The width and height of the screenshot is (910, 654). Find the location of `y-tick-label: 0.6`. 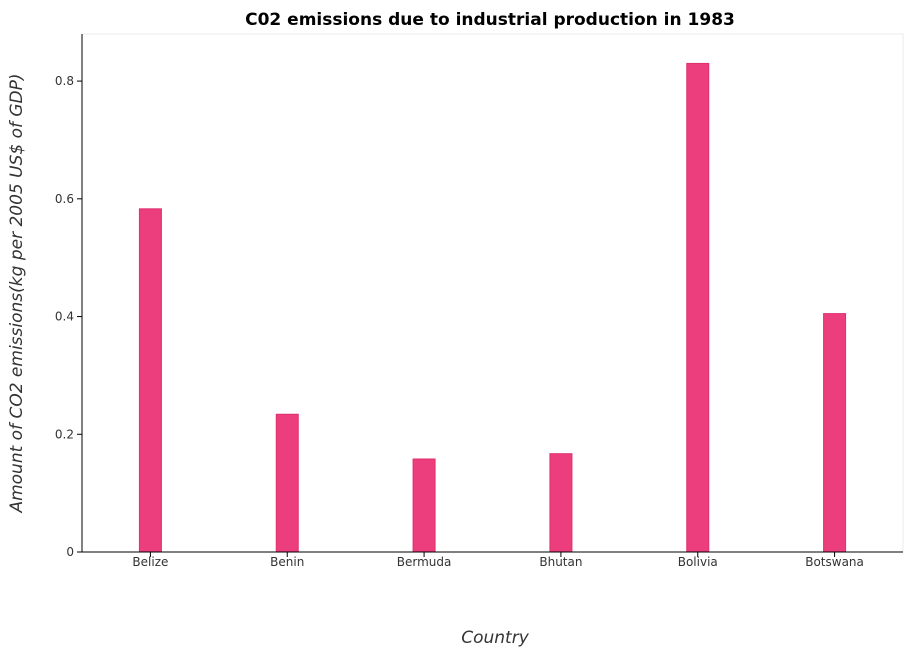

y-tick-label: 0.6 is located at coordinates (64, 199).